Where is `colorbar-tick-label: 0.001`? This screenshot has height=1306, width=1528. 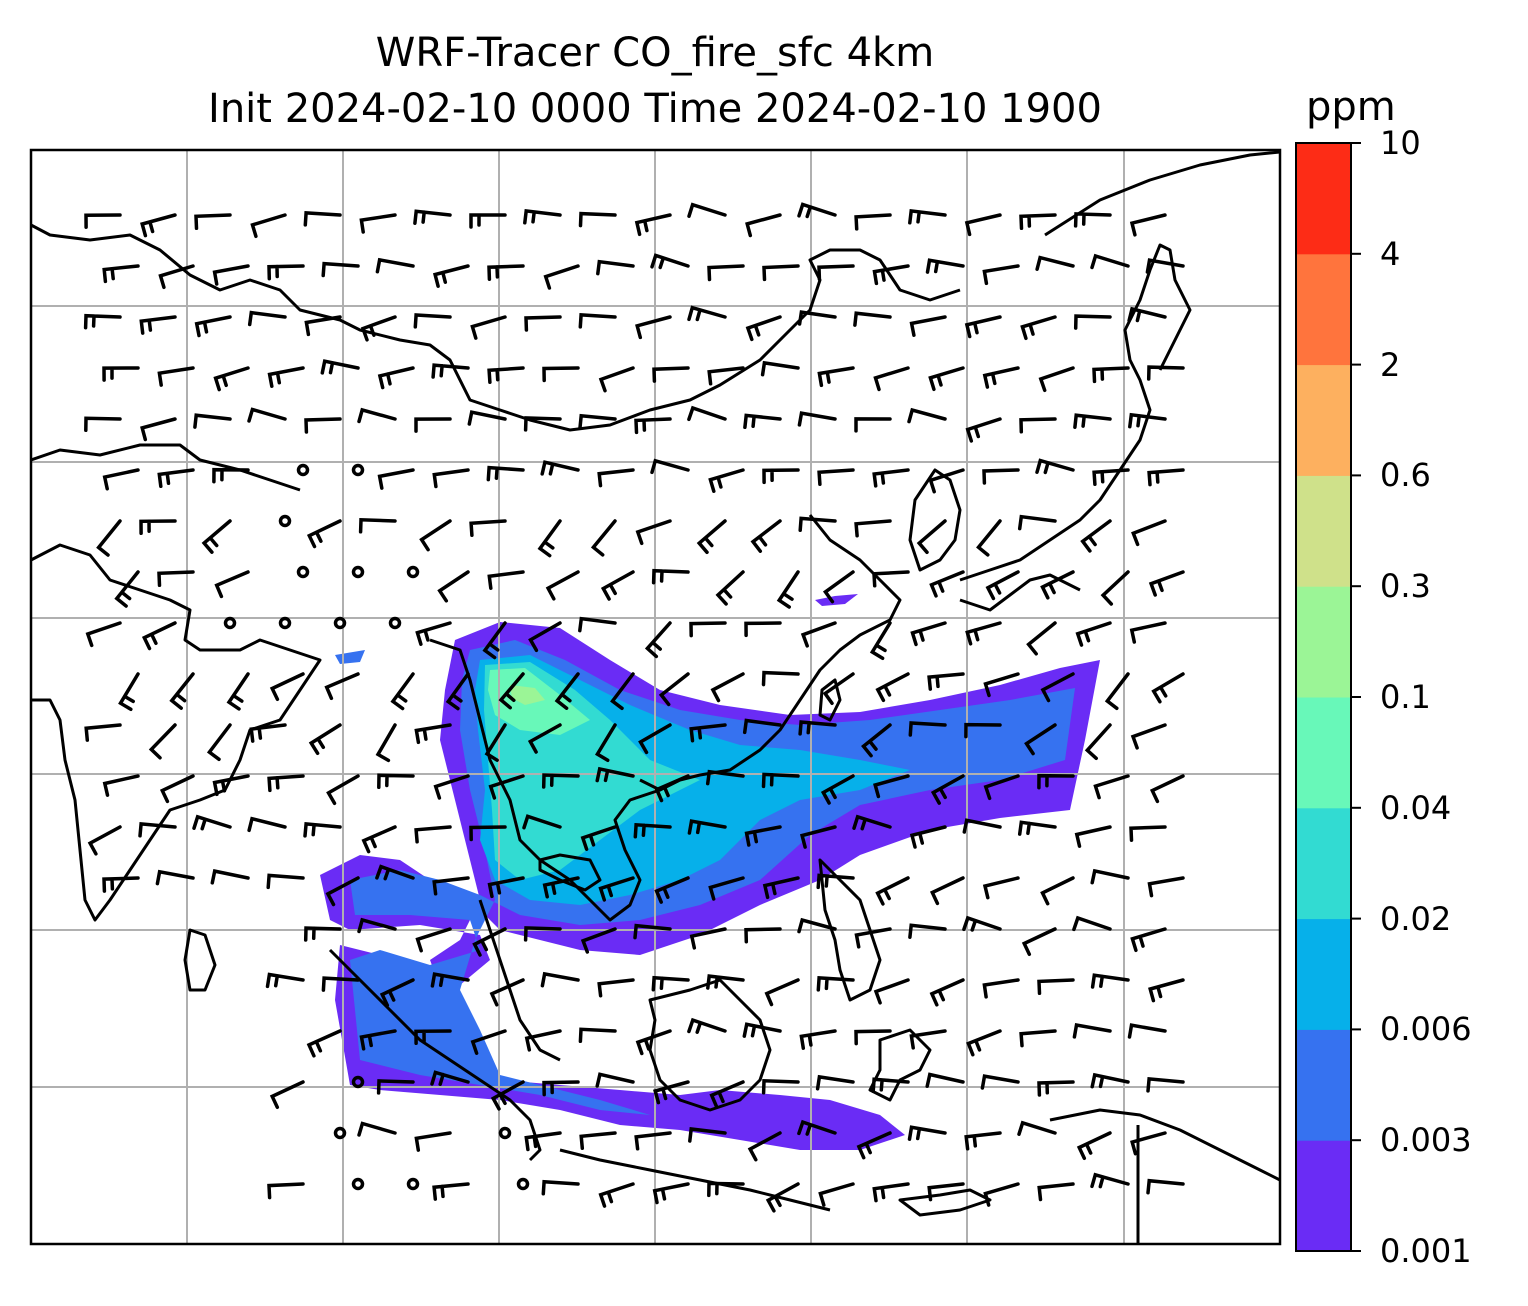
colorbar-tick-label: 0.001 is located at coordinates (1426, 1251).